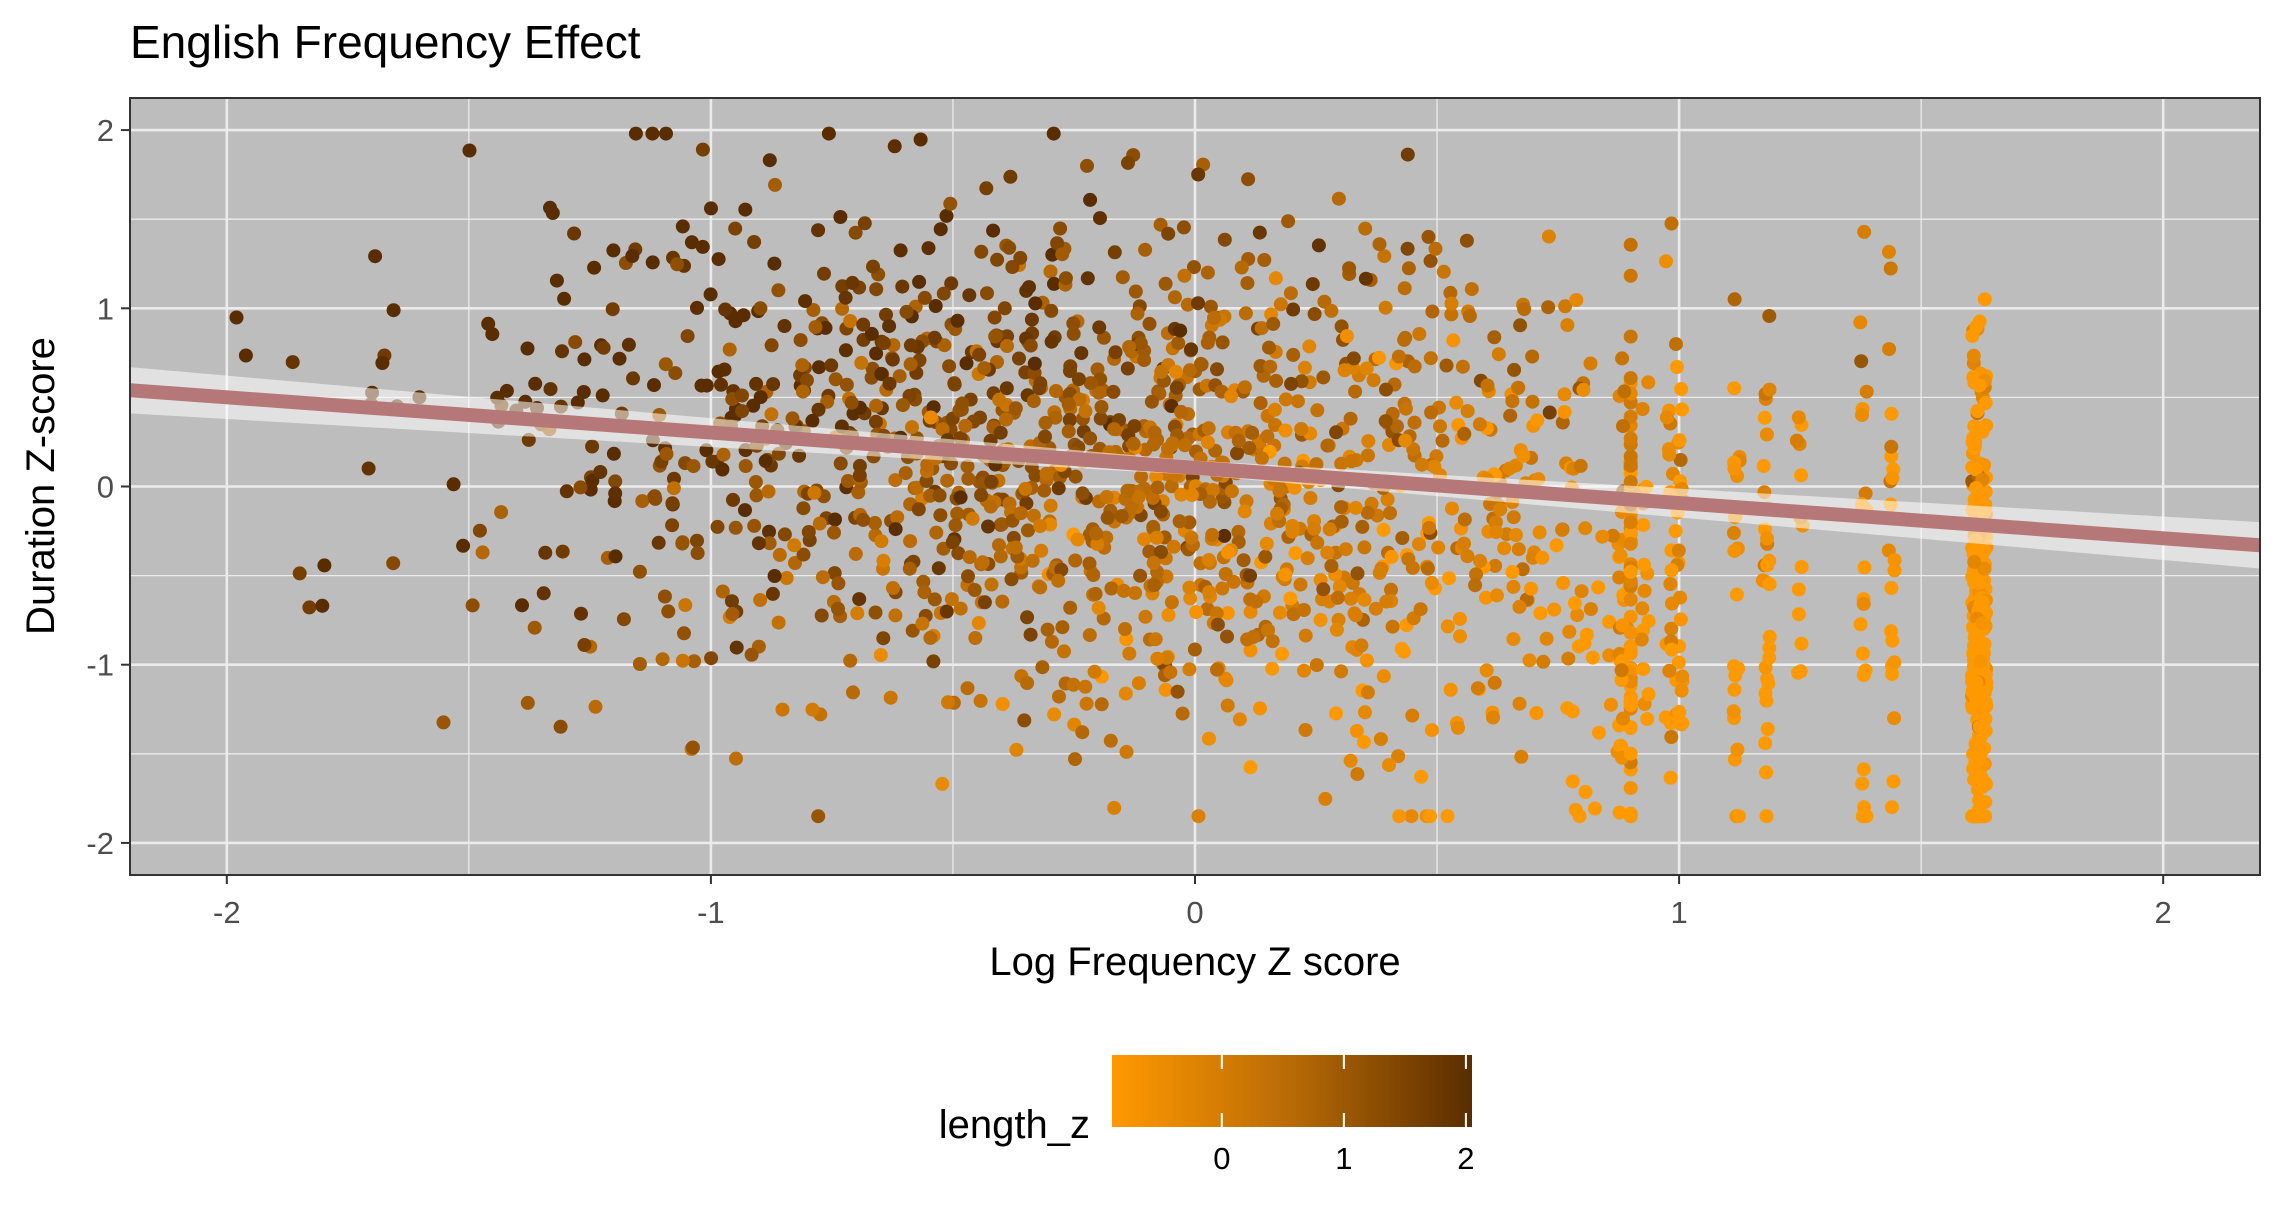 The height and width of the screenshot is (1230, 2274). I want to click on x-tick-label: -2, so click(227, 912).